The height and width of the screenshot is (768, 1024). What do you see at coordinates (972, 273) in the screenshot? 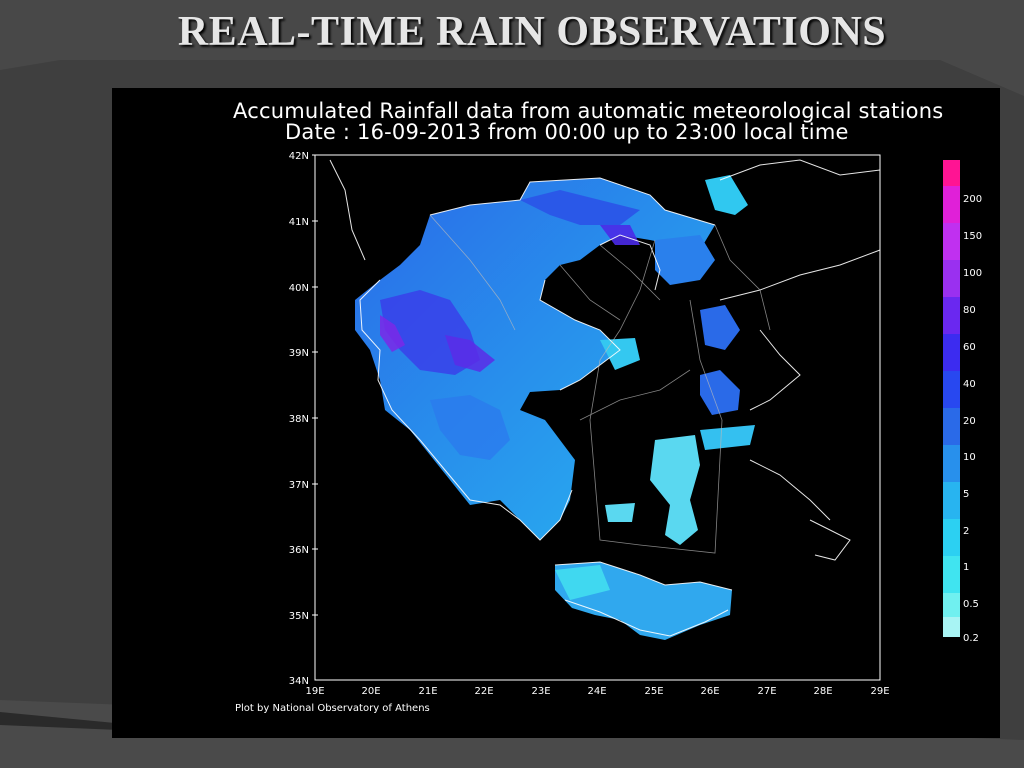
I see `legend-label-100: 100` at bounding box center [972, 273].